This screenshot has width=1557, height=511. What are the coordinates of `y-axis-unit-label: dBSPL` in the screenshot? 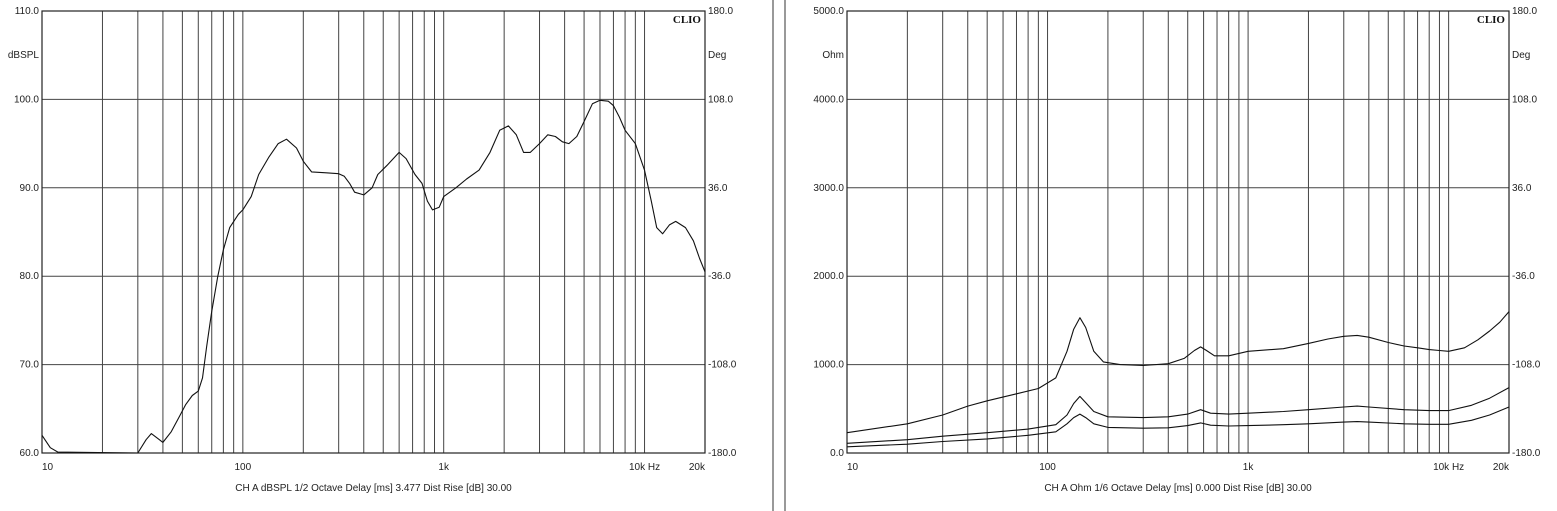 It's located at (24, 55).